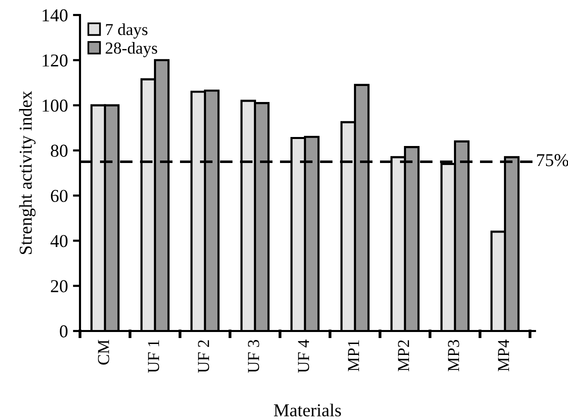 Image resolution: width=568 pixels, height=419 pixels. Describe the element at coordinates (27, 172) in the screenshot. I see `y-axis-title: Strenght activity index` at that location.